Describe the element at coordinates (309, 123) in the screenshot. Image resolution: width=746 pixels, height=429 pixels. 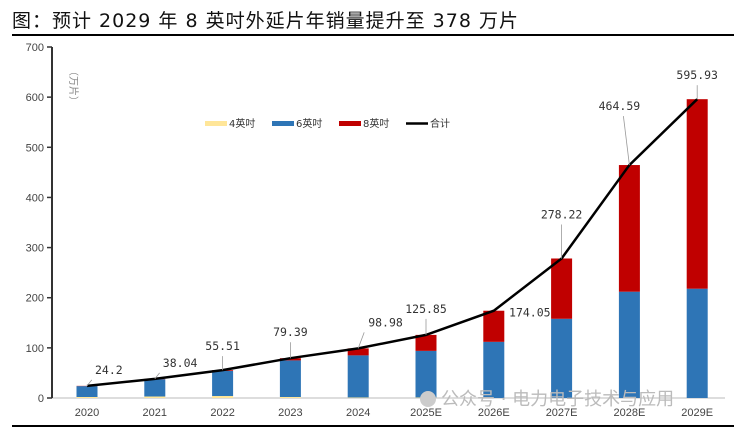
I see `legend-label: 6英吋` at that location.